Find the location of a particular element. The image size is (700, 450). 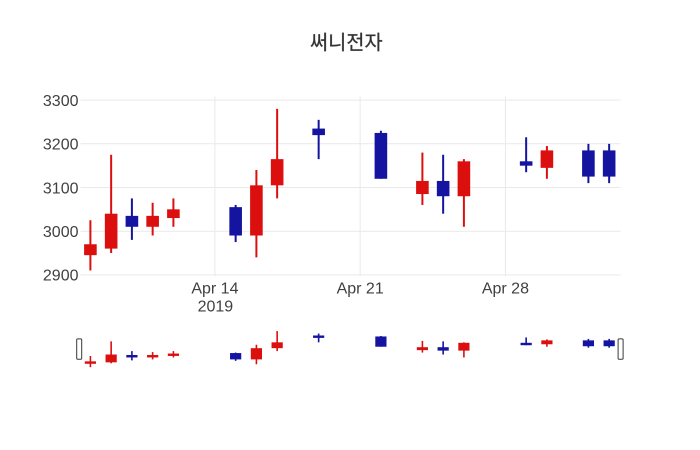

svg-text: 3000 is located at coordinates (61, 232).